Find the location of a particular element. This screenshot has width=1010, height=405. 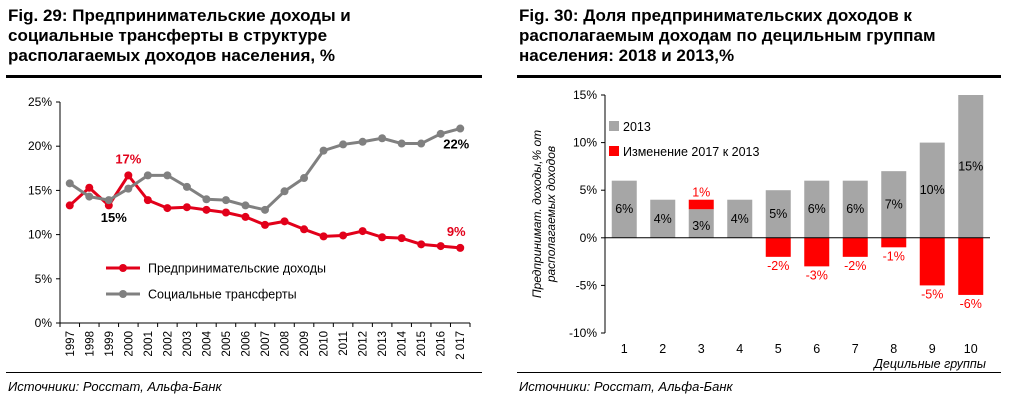

x-tick-label: 2013 is located at coordinates (383, 344).